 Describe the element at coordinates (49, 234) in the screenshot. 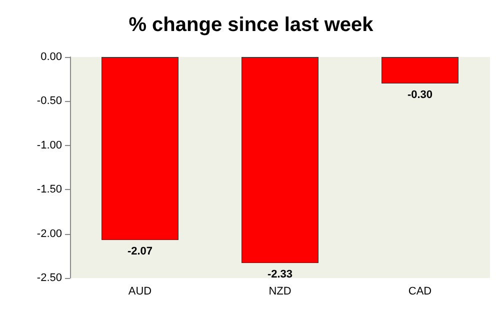

I see `y-tick-label: -2.00` at that location.